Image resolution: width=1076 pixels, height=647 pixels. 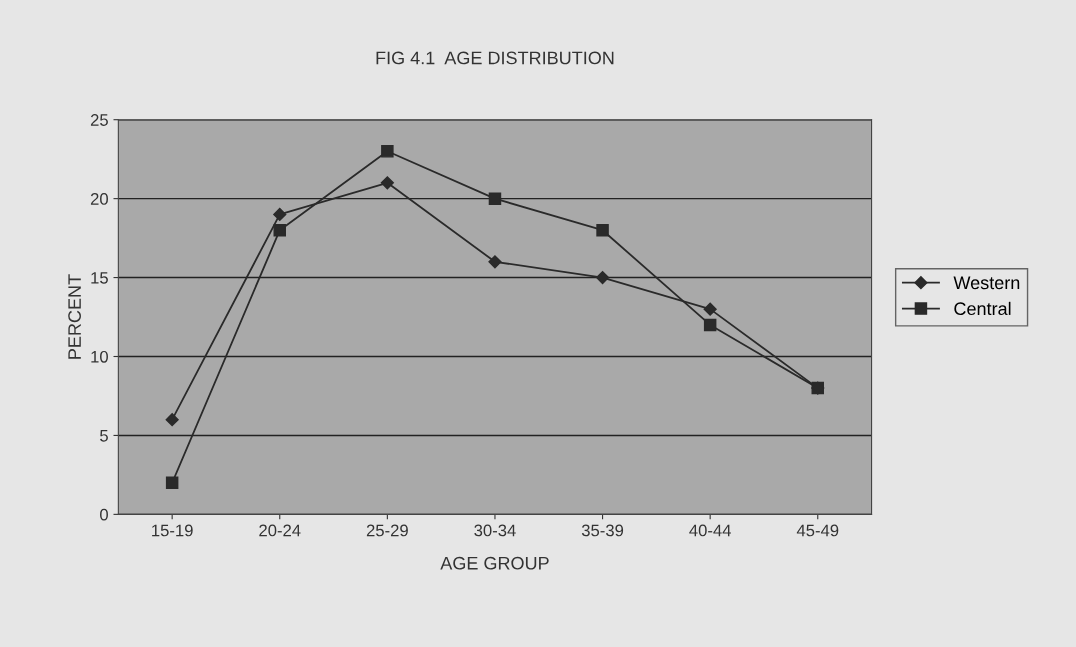 I want to click on y-tick-label: 10, so click(x=99, y=356).